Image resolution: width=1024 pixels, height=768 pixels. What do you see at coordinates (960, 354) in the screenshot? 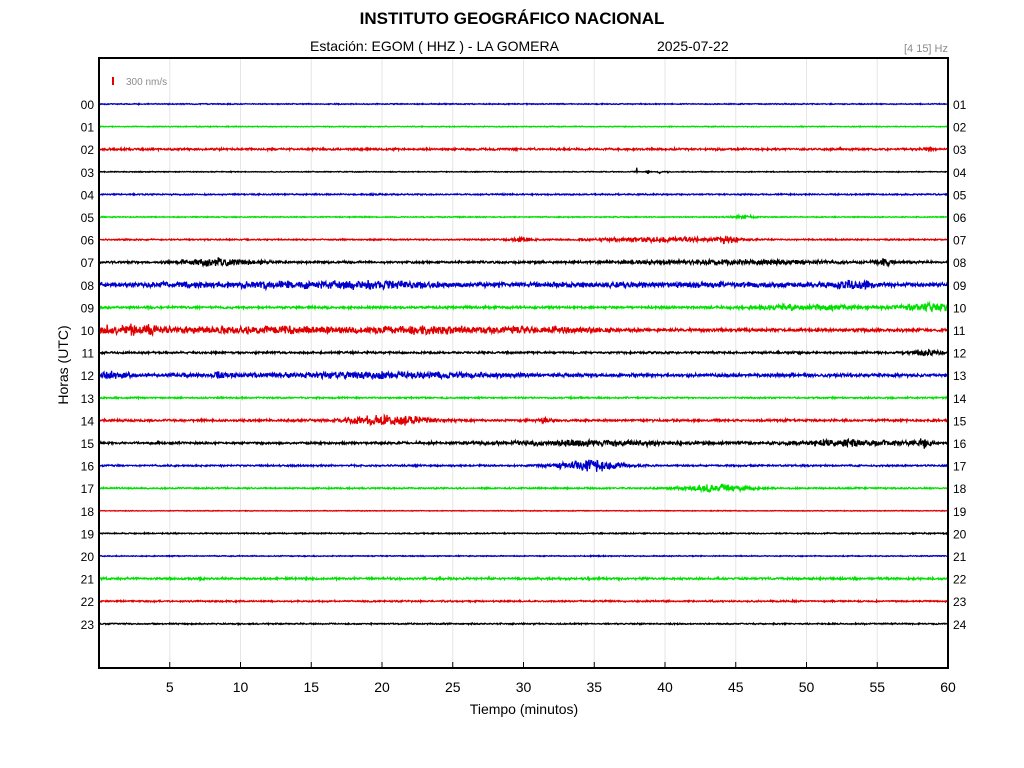
I see `hour-label-right: 12` at bounding box center [960, 354].